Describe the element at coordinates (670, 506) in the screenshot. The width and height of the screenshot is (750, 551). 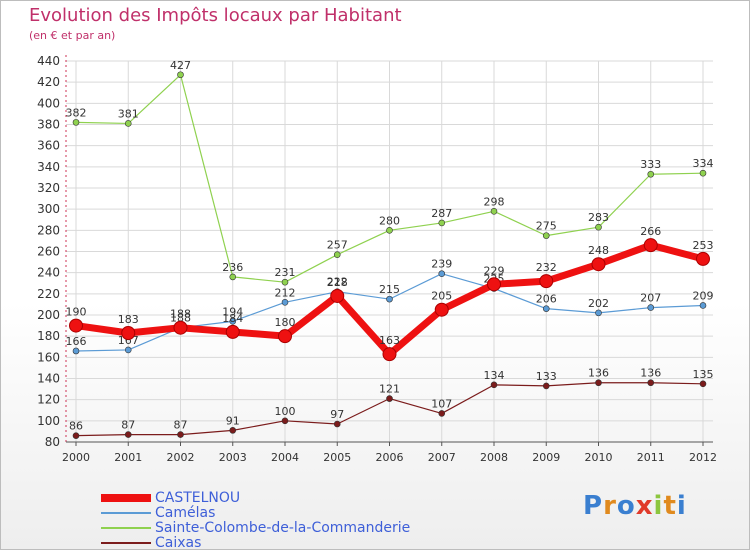
I see `logo-letter: t` at that location.